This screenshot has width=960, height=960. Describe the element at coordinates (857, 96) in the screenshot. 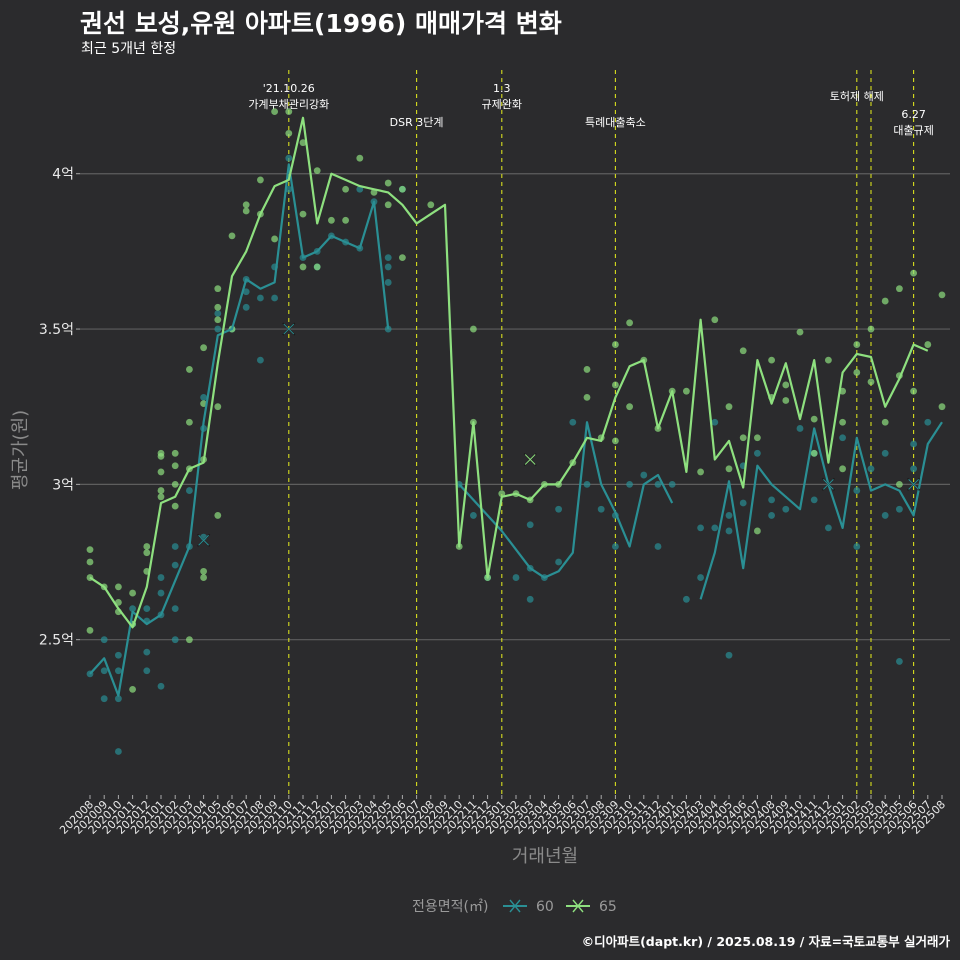

I see `event-label: 토허제 해제` at that location.